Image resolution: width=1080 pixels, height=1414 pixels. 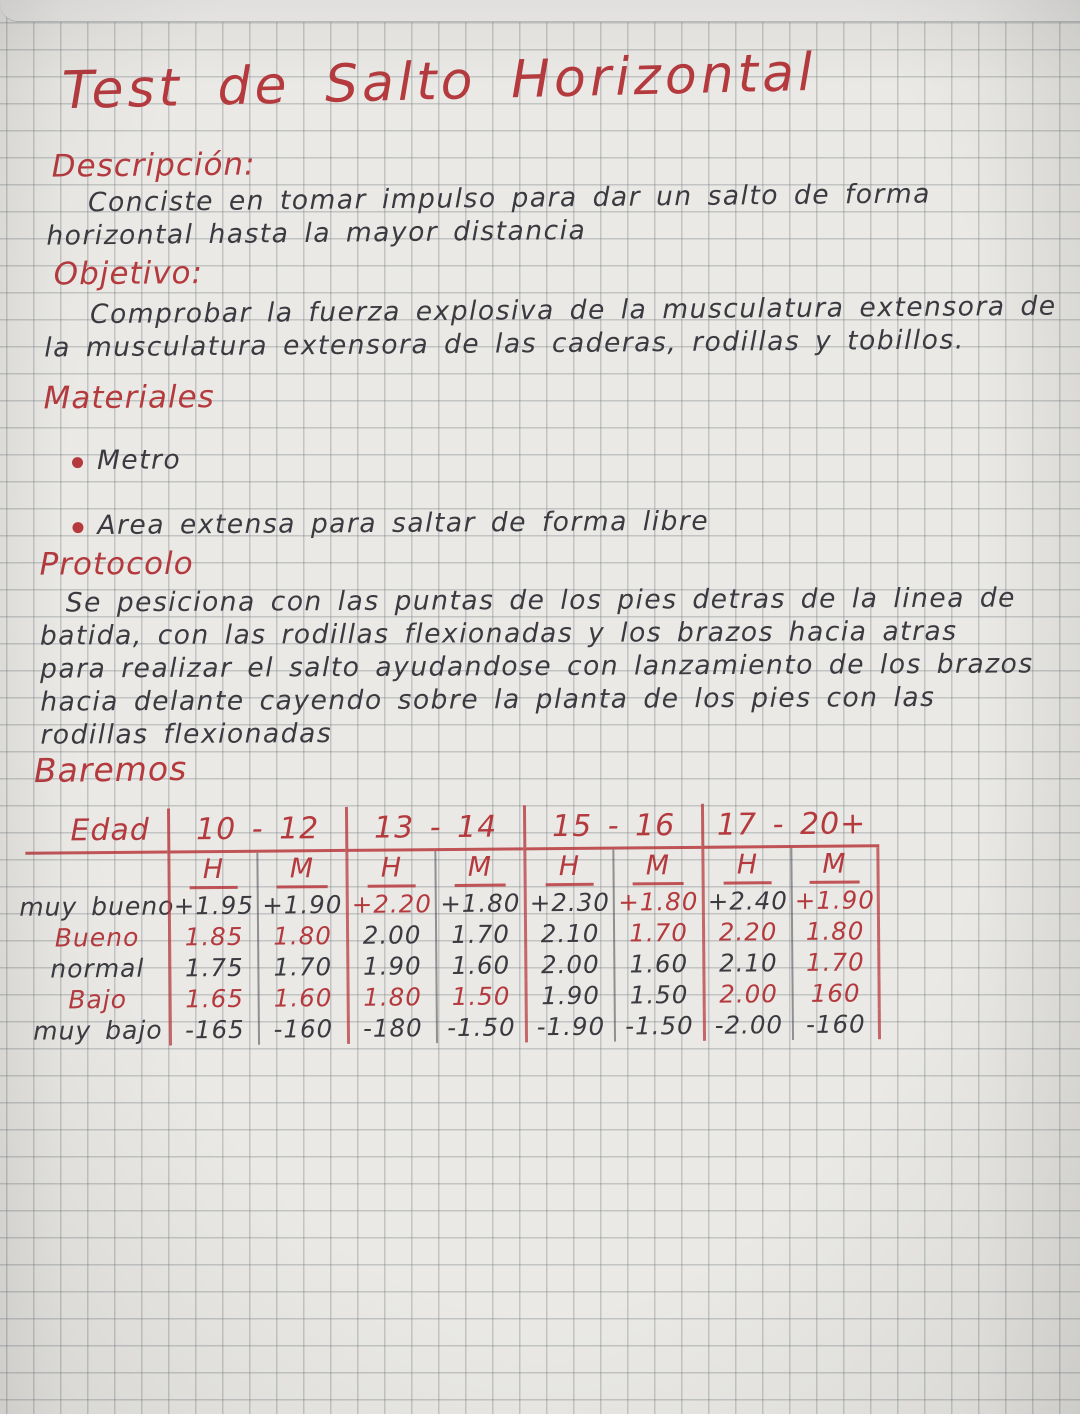 I want to click on age-group-header: 17 - 20+, so click(x=790, y=825).